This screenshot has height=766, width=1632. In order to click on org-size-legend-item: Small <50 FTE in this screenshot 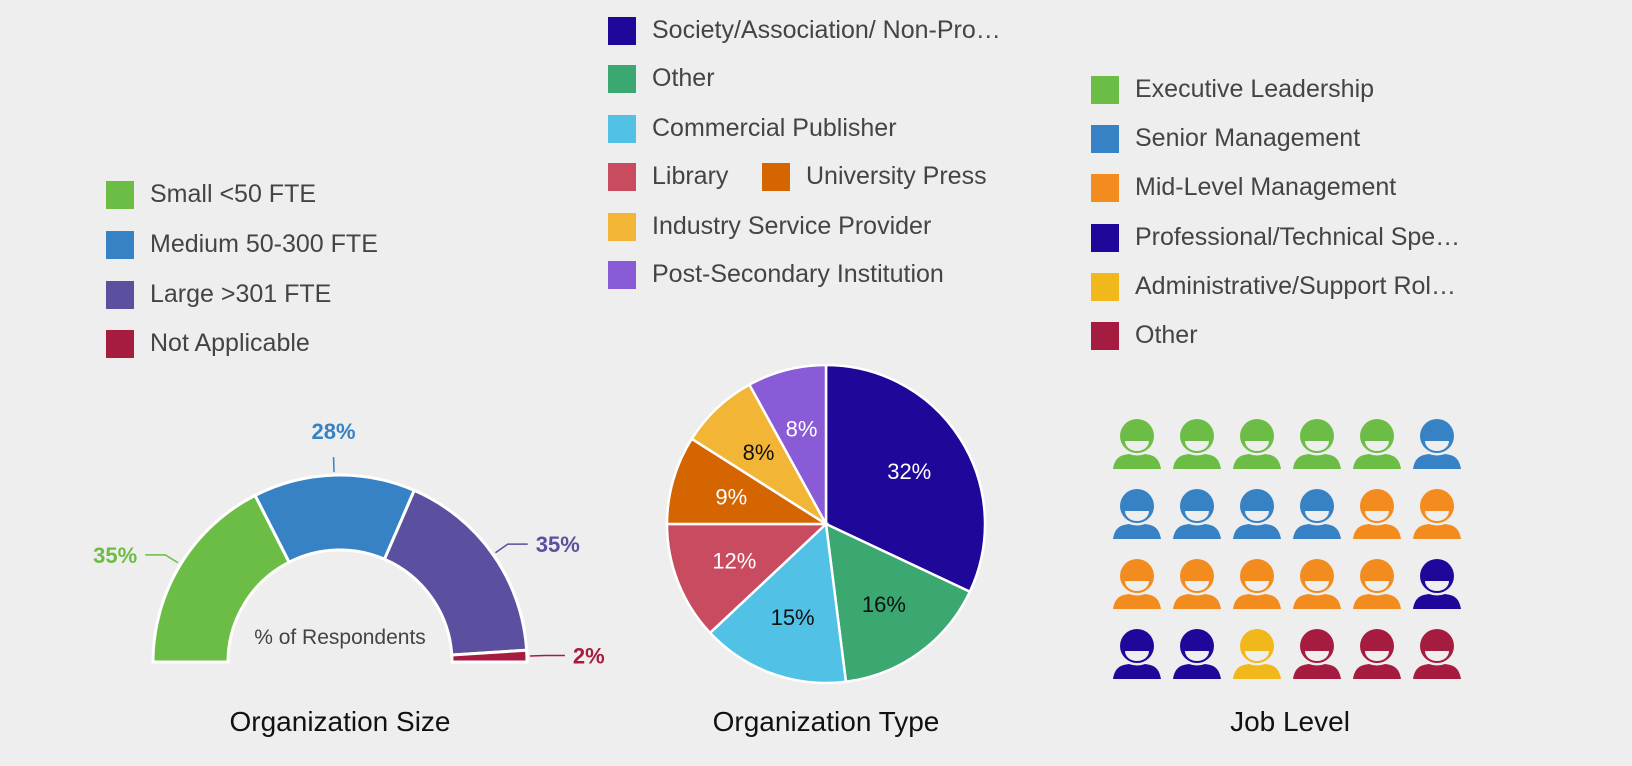, I will do `click(211, 194)`.